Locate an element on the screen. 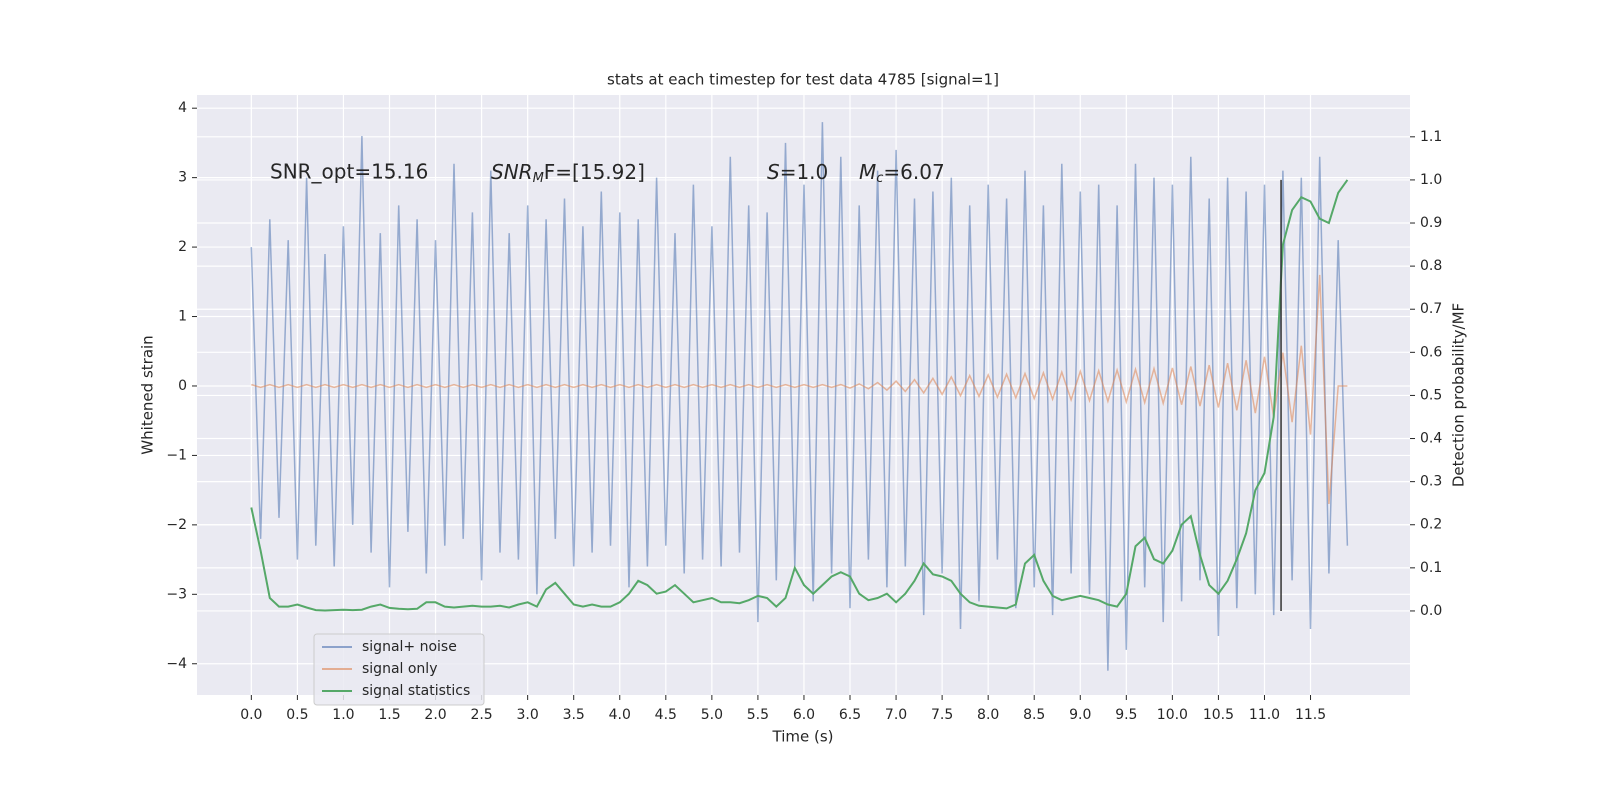  x-tick-label: 2.0 is located at coordinates (435, 715).